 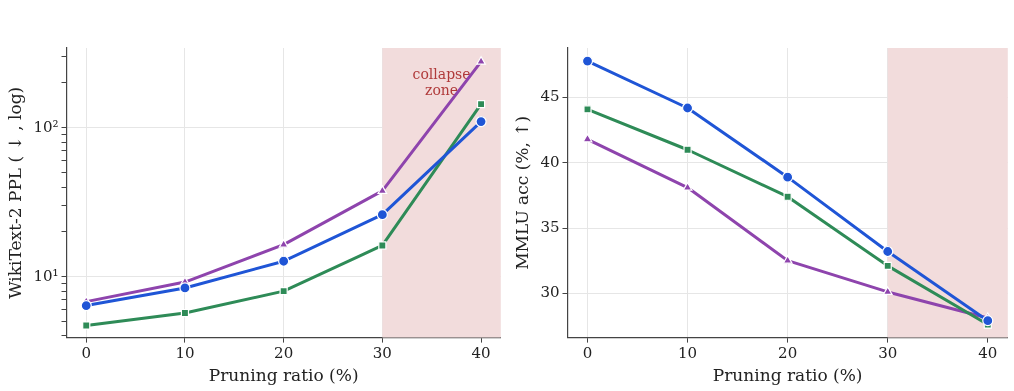 What do you see at coordinates (441, 81) in the screenshot?
I see `band-label: collapse zone` at bounding box center [441, 81].